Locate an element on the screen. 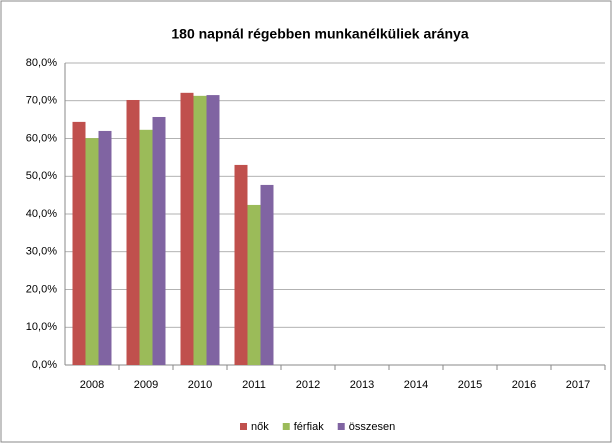 Image resolution: width=612 pixels, height=448 pixels. legend-label: férfiak is located at coordinates (309, 427).